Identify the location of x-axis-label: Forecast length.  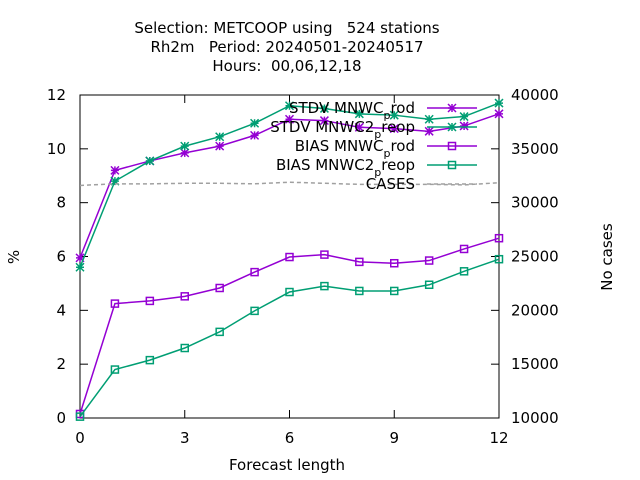
(287, 465).